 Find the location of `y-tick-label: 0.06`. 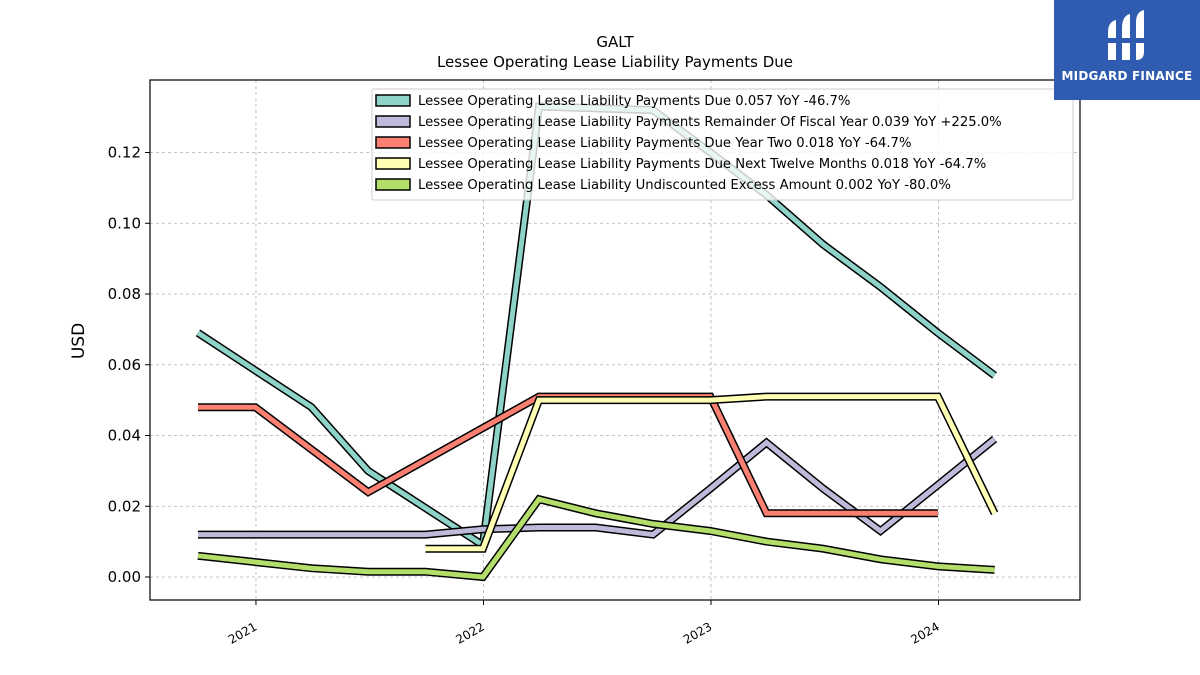

y-tick-label: 0.06 is located at coordinates (124, 365).